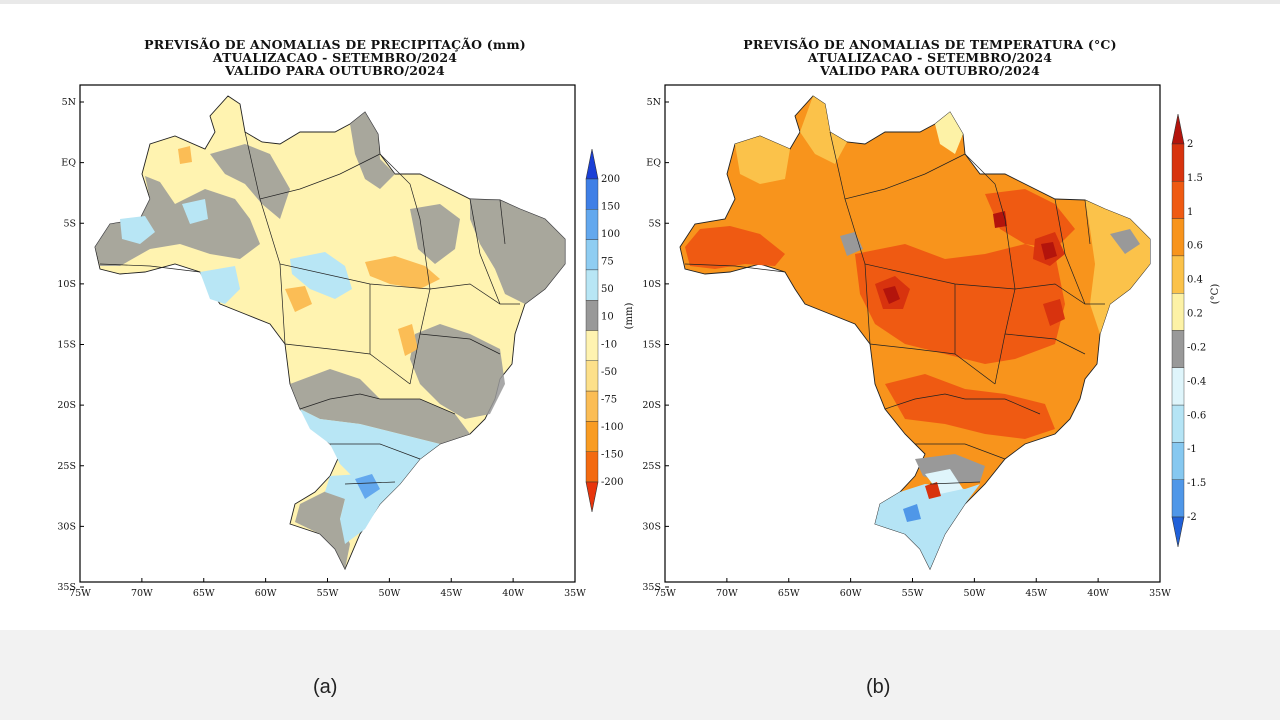 The height and width of the screenshot is (720, 1280). I want to click on hot-zone-core-ne-deep, so click(1049, 251).